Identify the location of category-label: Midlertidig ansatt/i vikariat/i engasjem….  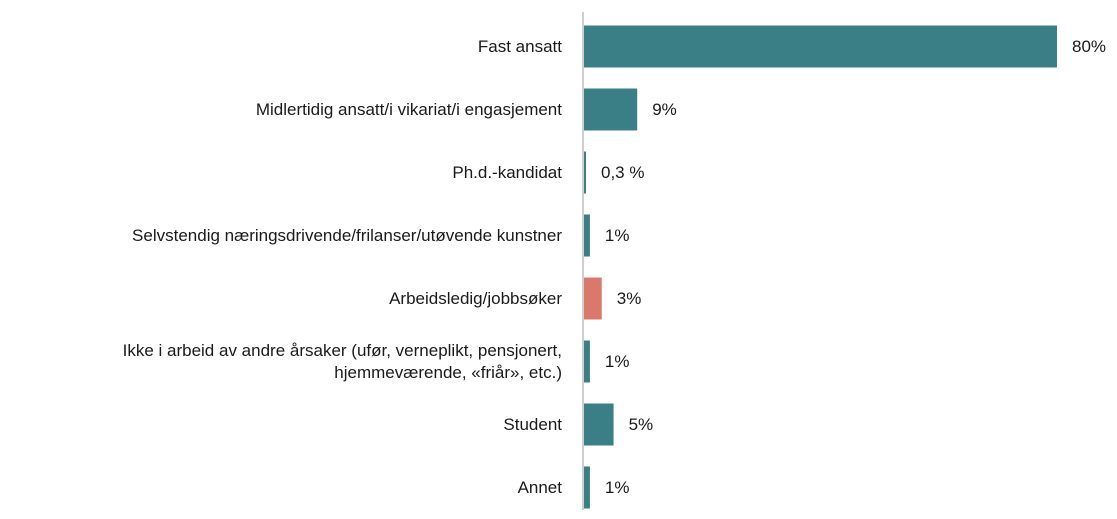
(408, 109).